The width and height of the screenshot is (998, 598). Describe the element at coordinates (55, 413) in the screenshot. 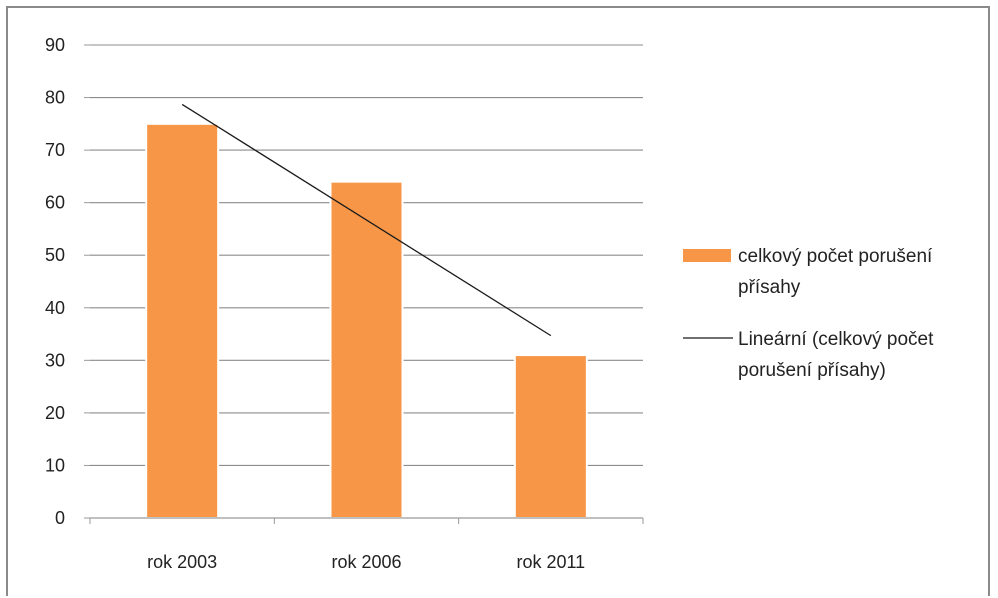

I see `y-tick-label: 20` at that location.